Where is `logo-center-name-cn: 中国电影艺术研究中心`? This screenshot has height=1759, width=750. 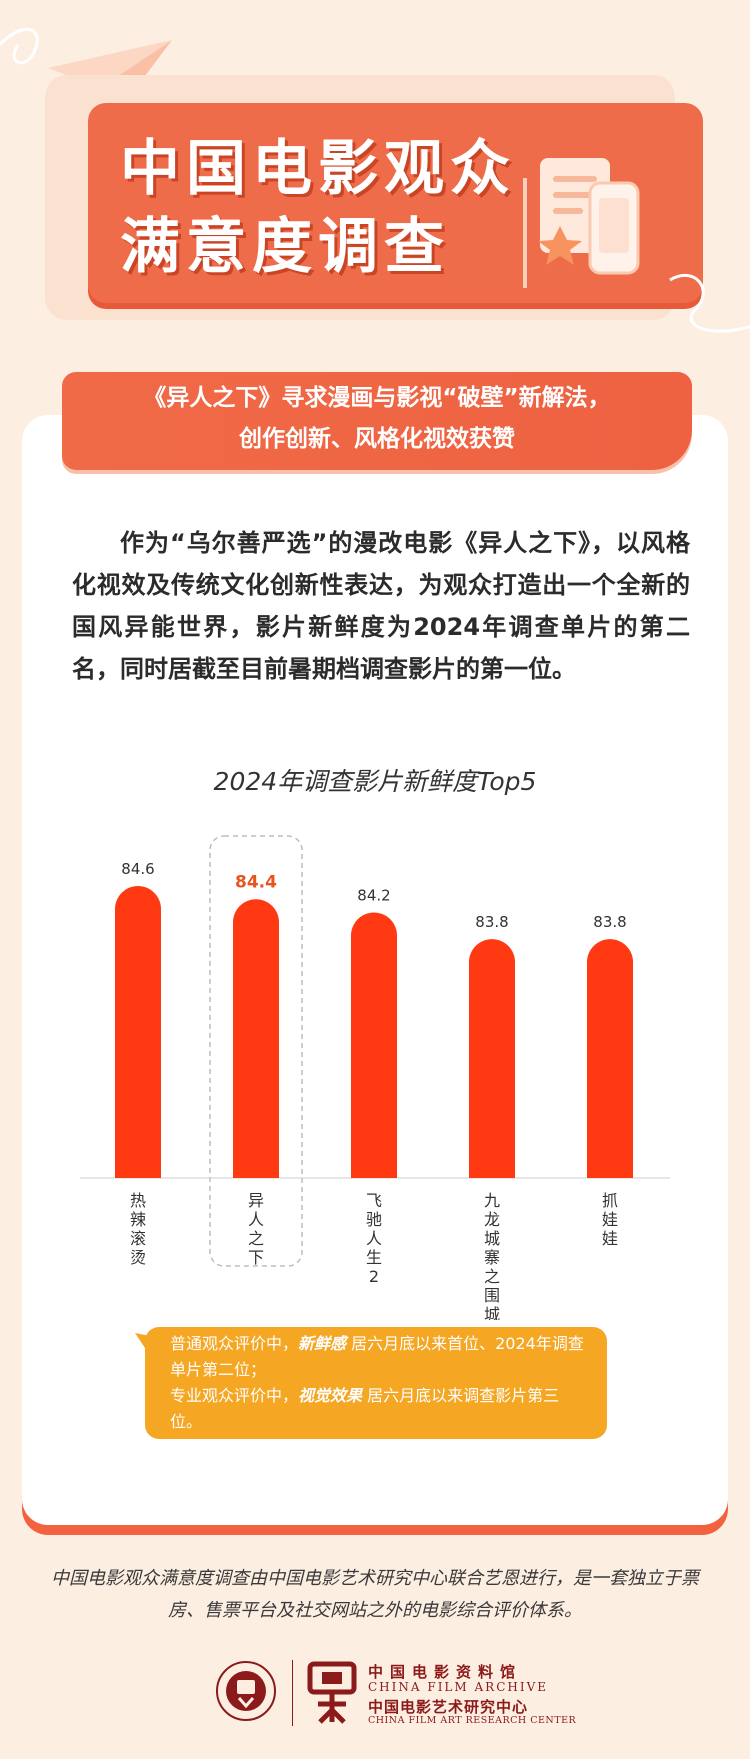 logo-center-name-cn: 中国电影艺术研究中心 is located at coordinates (448, 1707).